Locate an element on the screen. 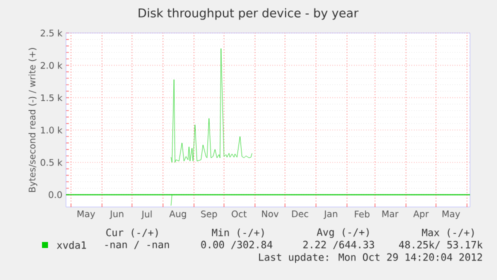  y-tick-label: 1.5 k is located at coordinates (51, 98).